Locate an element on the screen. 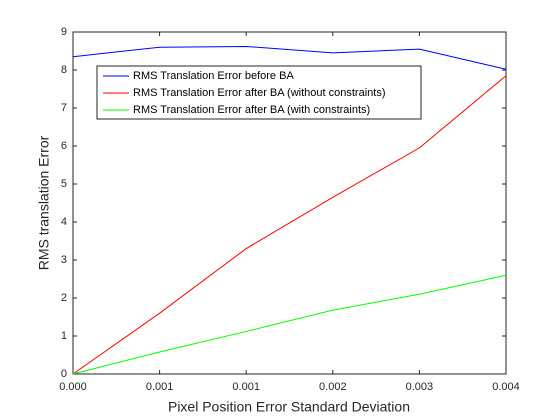 This screenshot has width=560, height=420. y-tick-label: 8 is located at coordinates (64, 70).